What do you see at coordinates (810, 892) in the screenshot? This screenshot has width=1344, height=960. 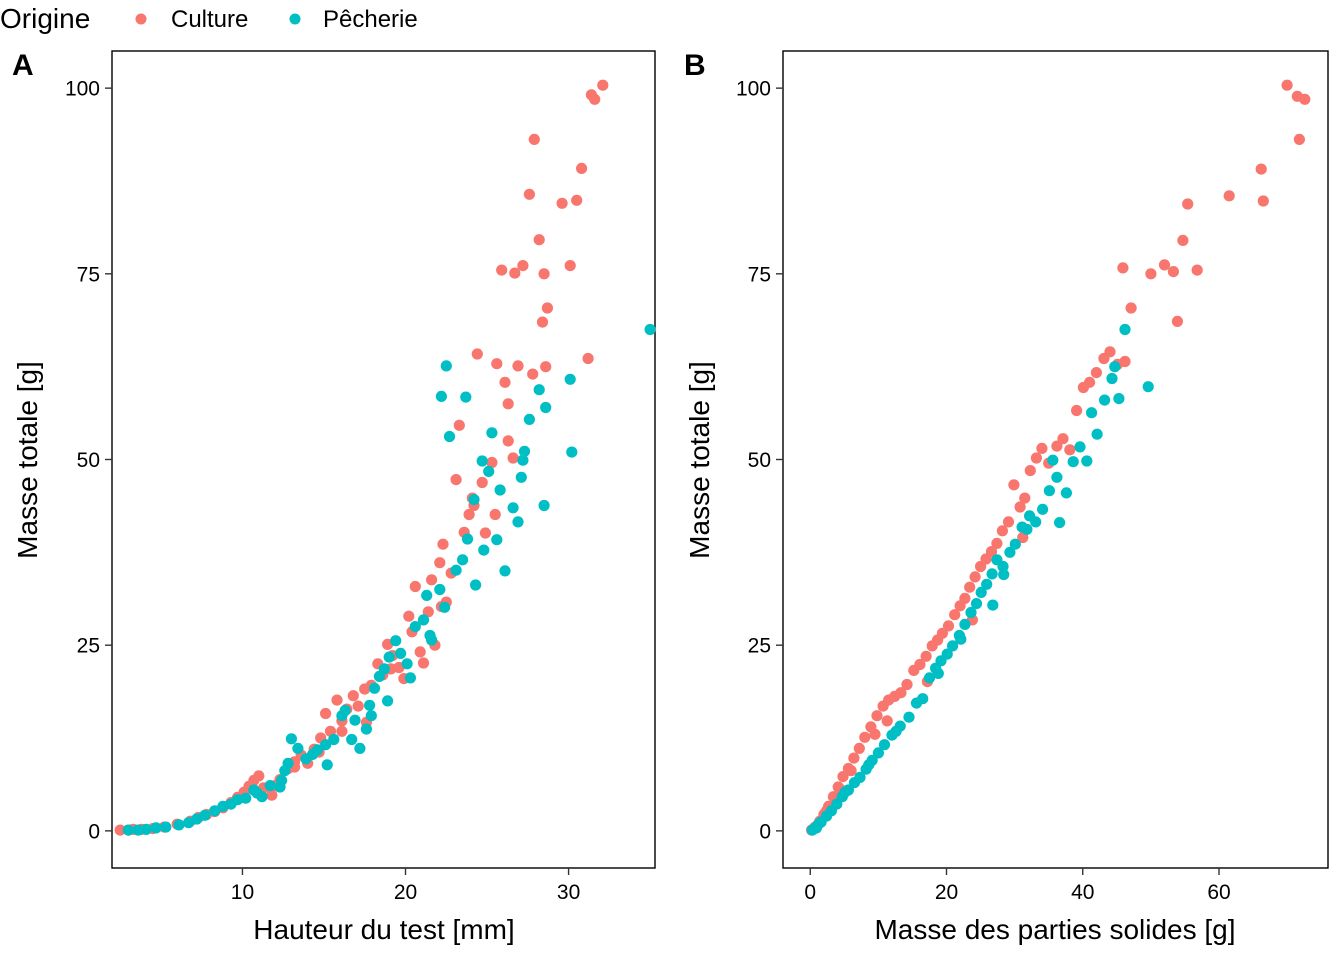 I see `x-tick-label: 0` at bounding box center [810, 892].